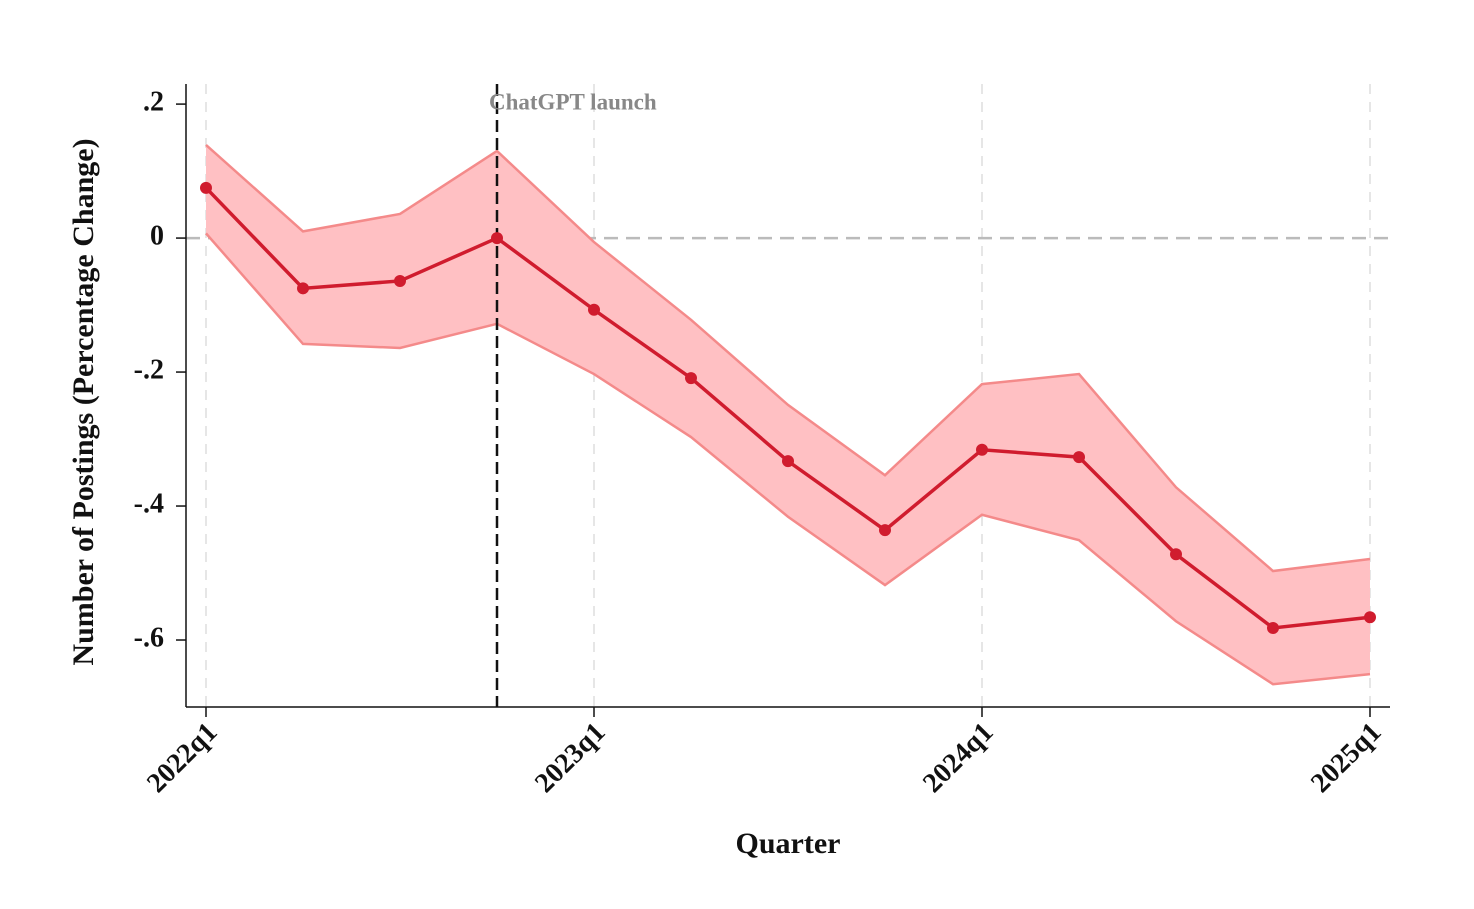  Describe the element at coordinates (958, 758) in the screenshot. I see `x-tick-label: 2024q1` at that location.